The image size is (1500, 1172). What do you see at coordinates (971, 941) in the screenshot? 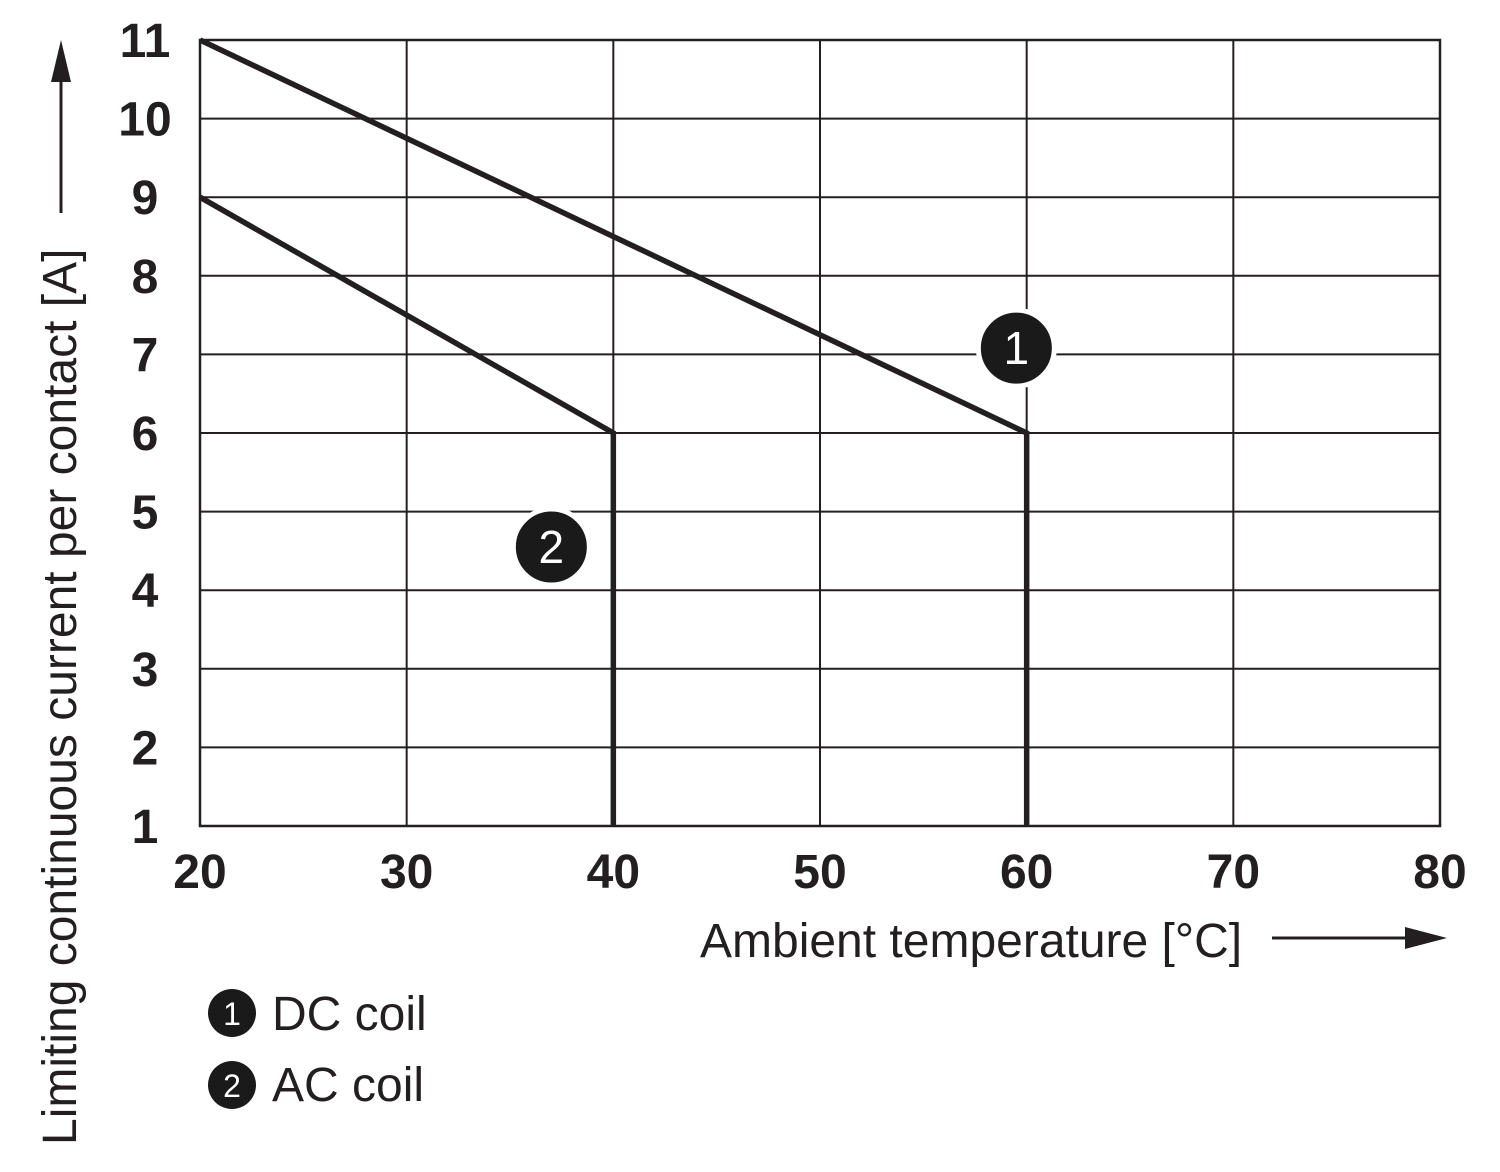
I see `x-axis-label: Ambient temperature [°C]` at bounding box center [971, 941].